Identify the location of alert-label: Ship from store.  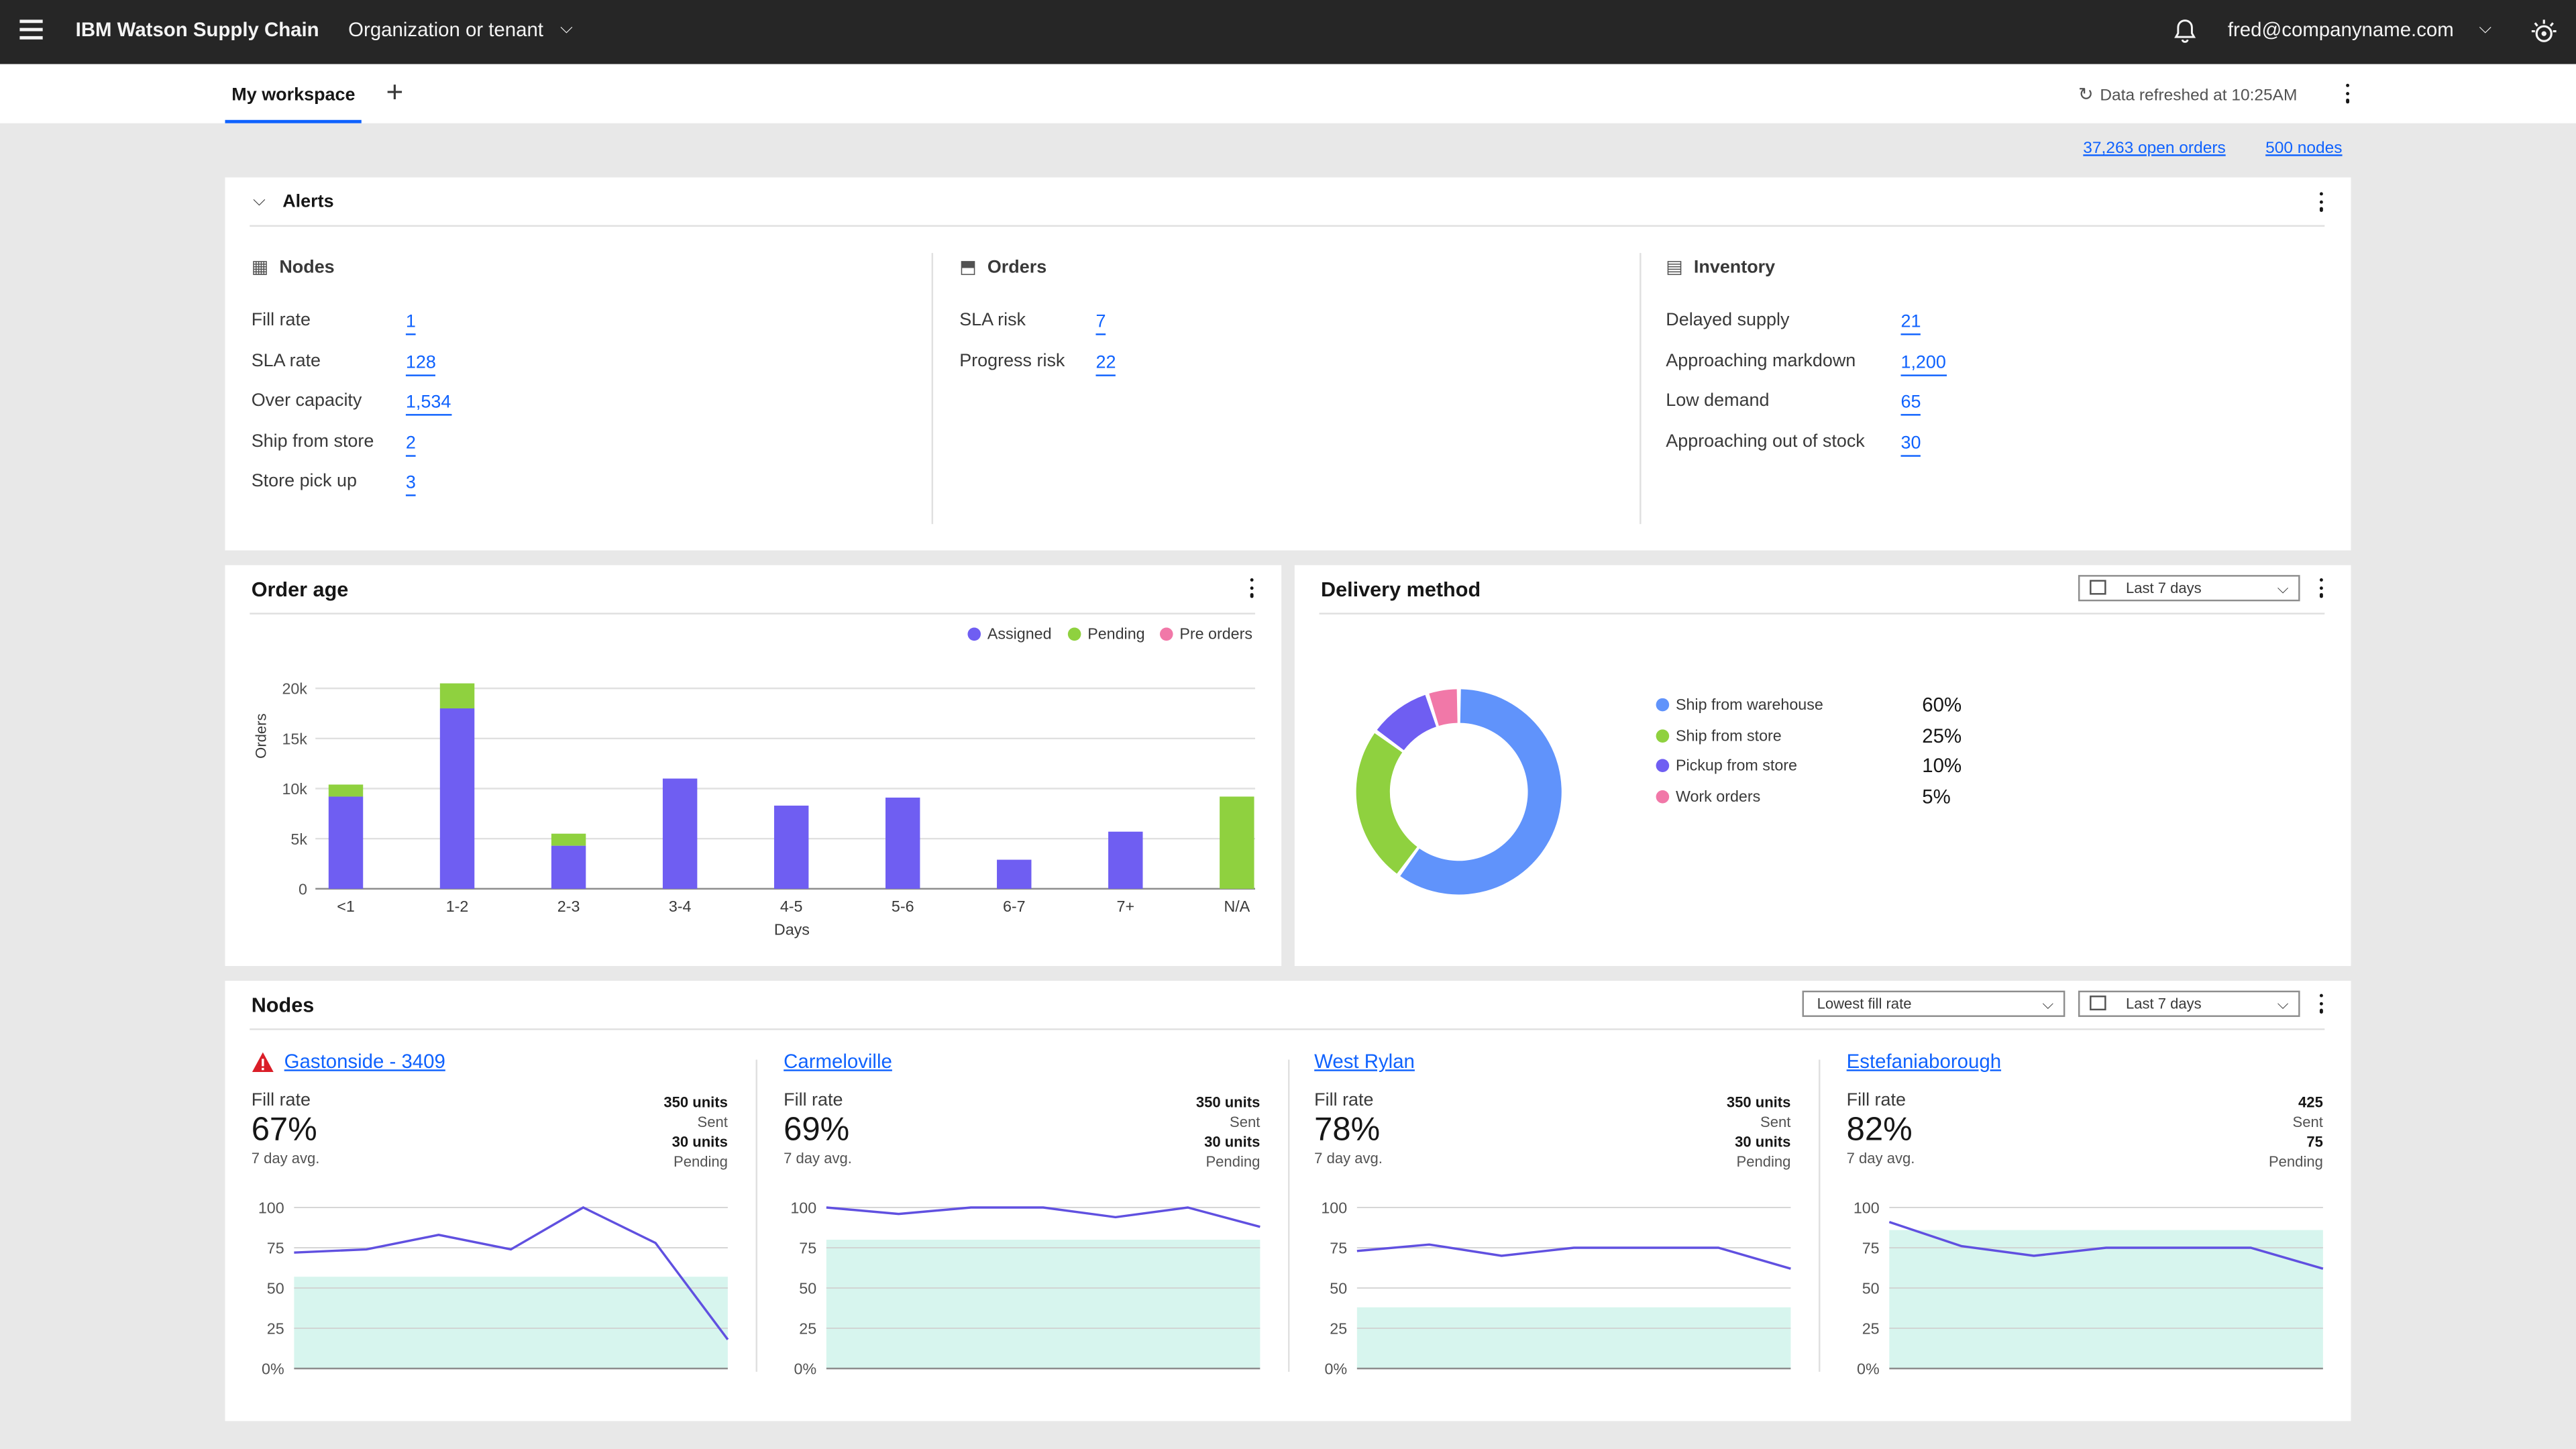
(312, 441).